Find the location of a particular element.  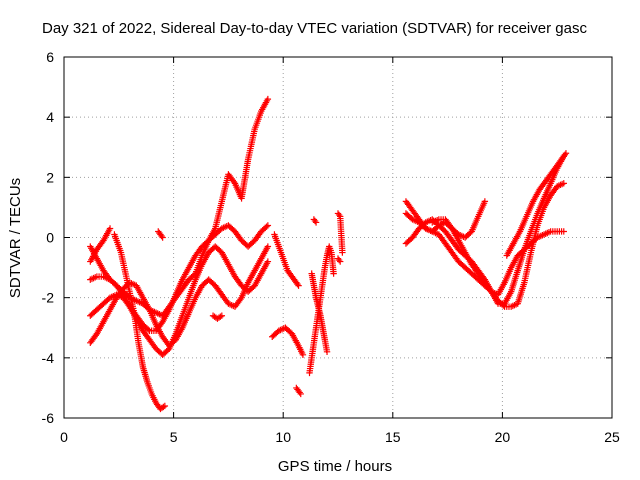

y-tick-label: -4 is located at coordinates (48, 358).